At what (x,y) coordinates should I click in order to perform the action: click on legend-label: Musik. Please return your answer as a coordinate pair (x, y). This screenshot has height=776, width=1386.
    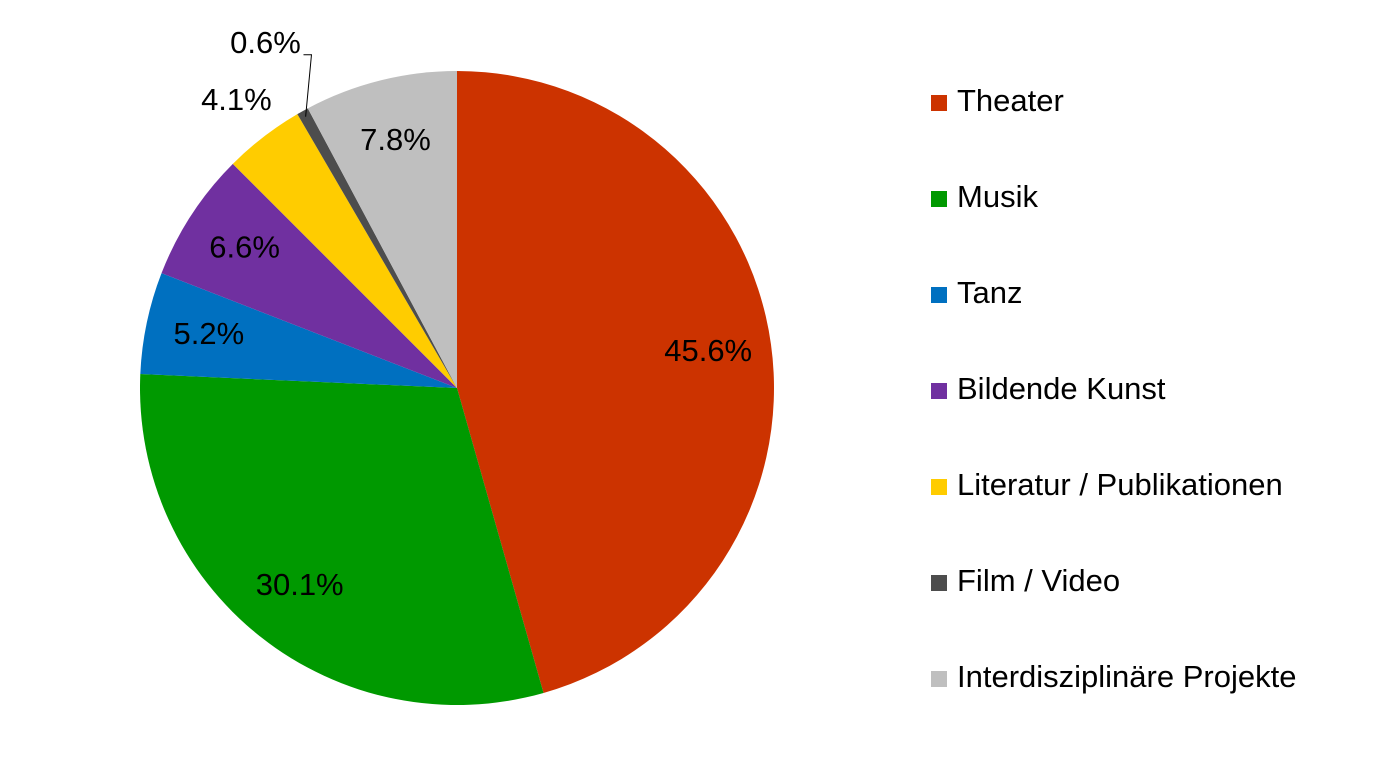
    Looking at the image, I should click on (997, 196).